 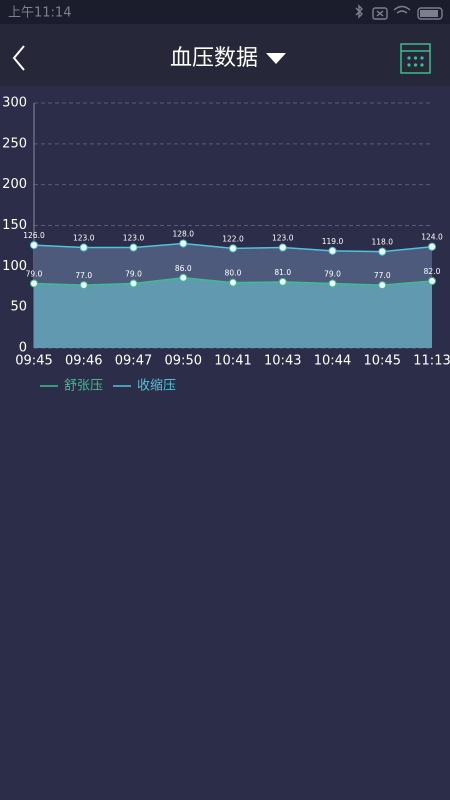 What do you see at coordinates (276, 58) in the screenshot?
I see `dropdown-arrow` at bounding box center [276, 58].